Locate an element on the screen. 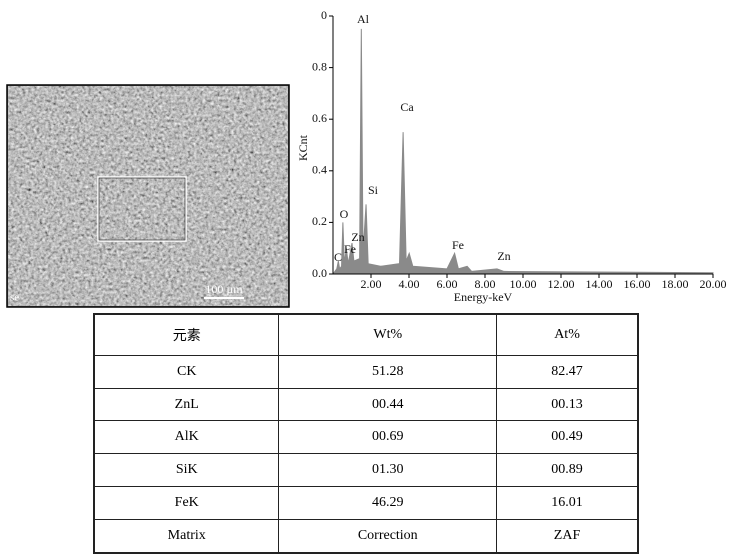  x-tick-label: 16.00 is located at coordinates (637, 284).